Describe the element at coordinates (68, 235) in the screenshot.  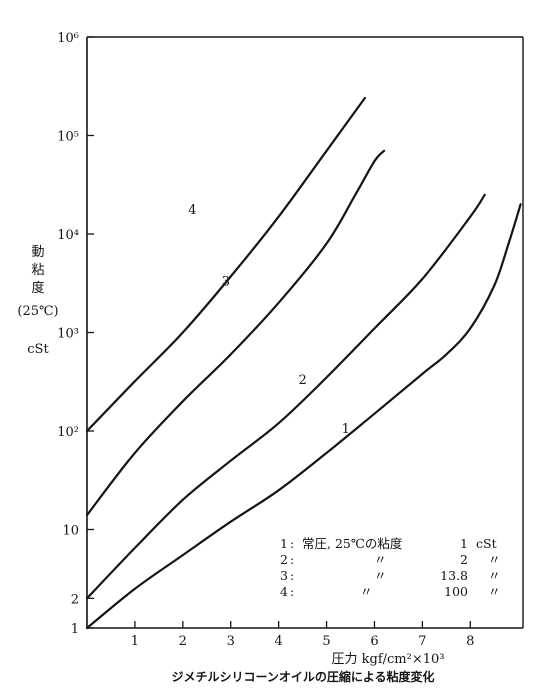
I see `y-tick-label: 10⁴` at that location.